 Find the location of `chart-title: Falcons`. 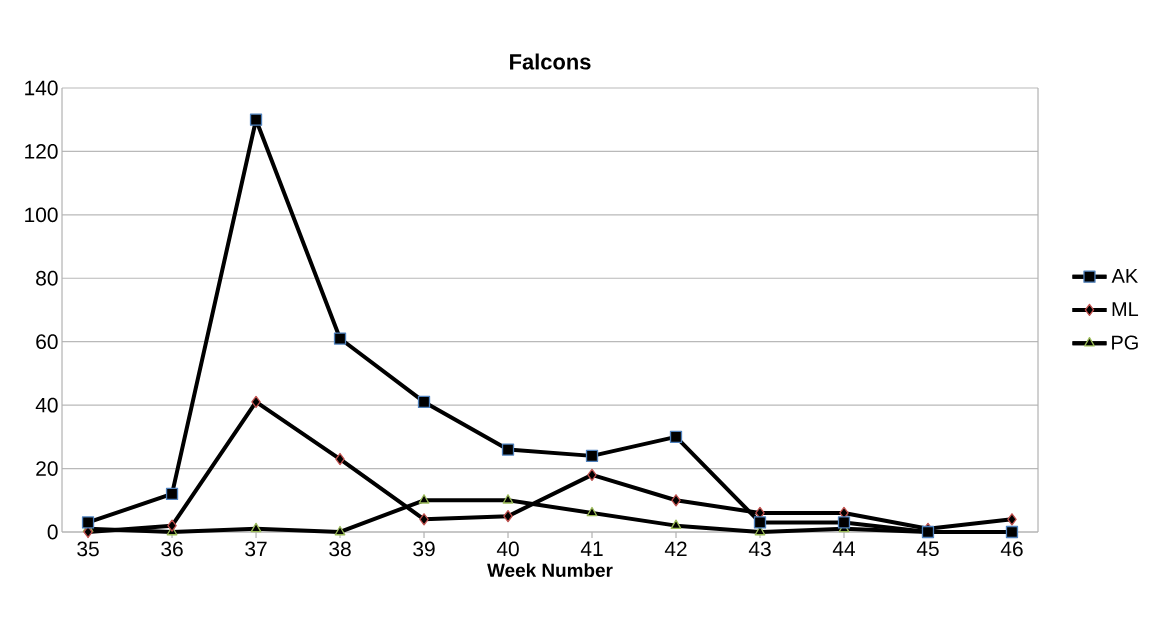

chart-title: Falcons is located at coordinates (550, 61).